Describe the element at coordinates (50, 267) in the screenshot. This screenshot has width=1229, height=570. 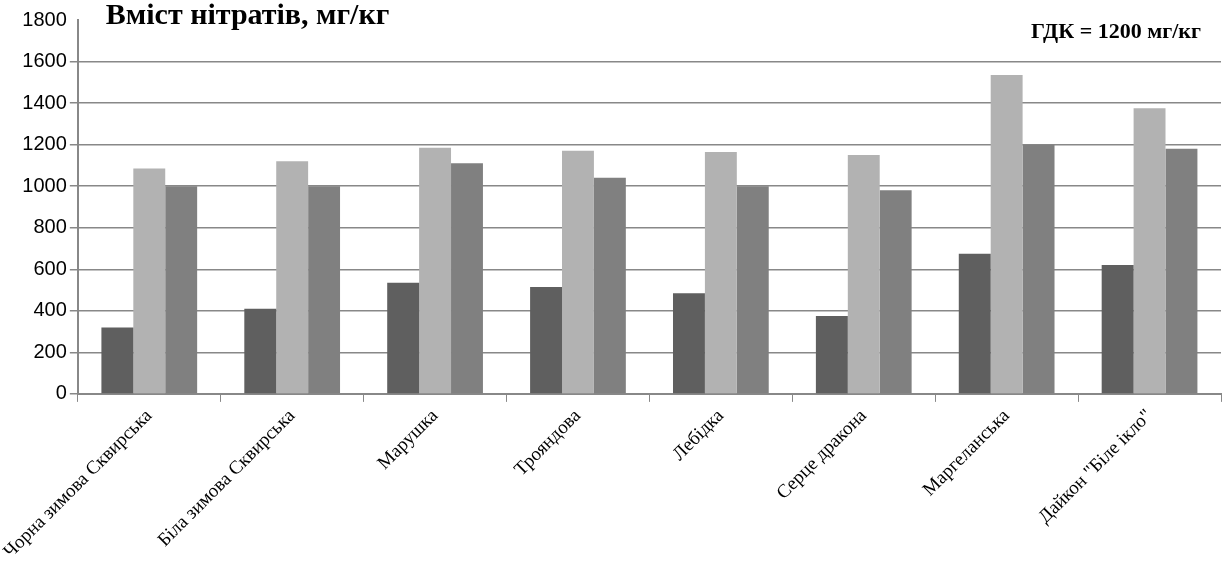
I see `y-tick-label: 600` at that location.